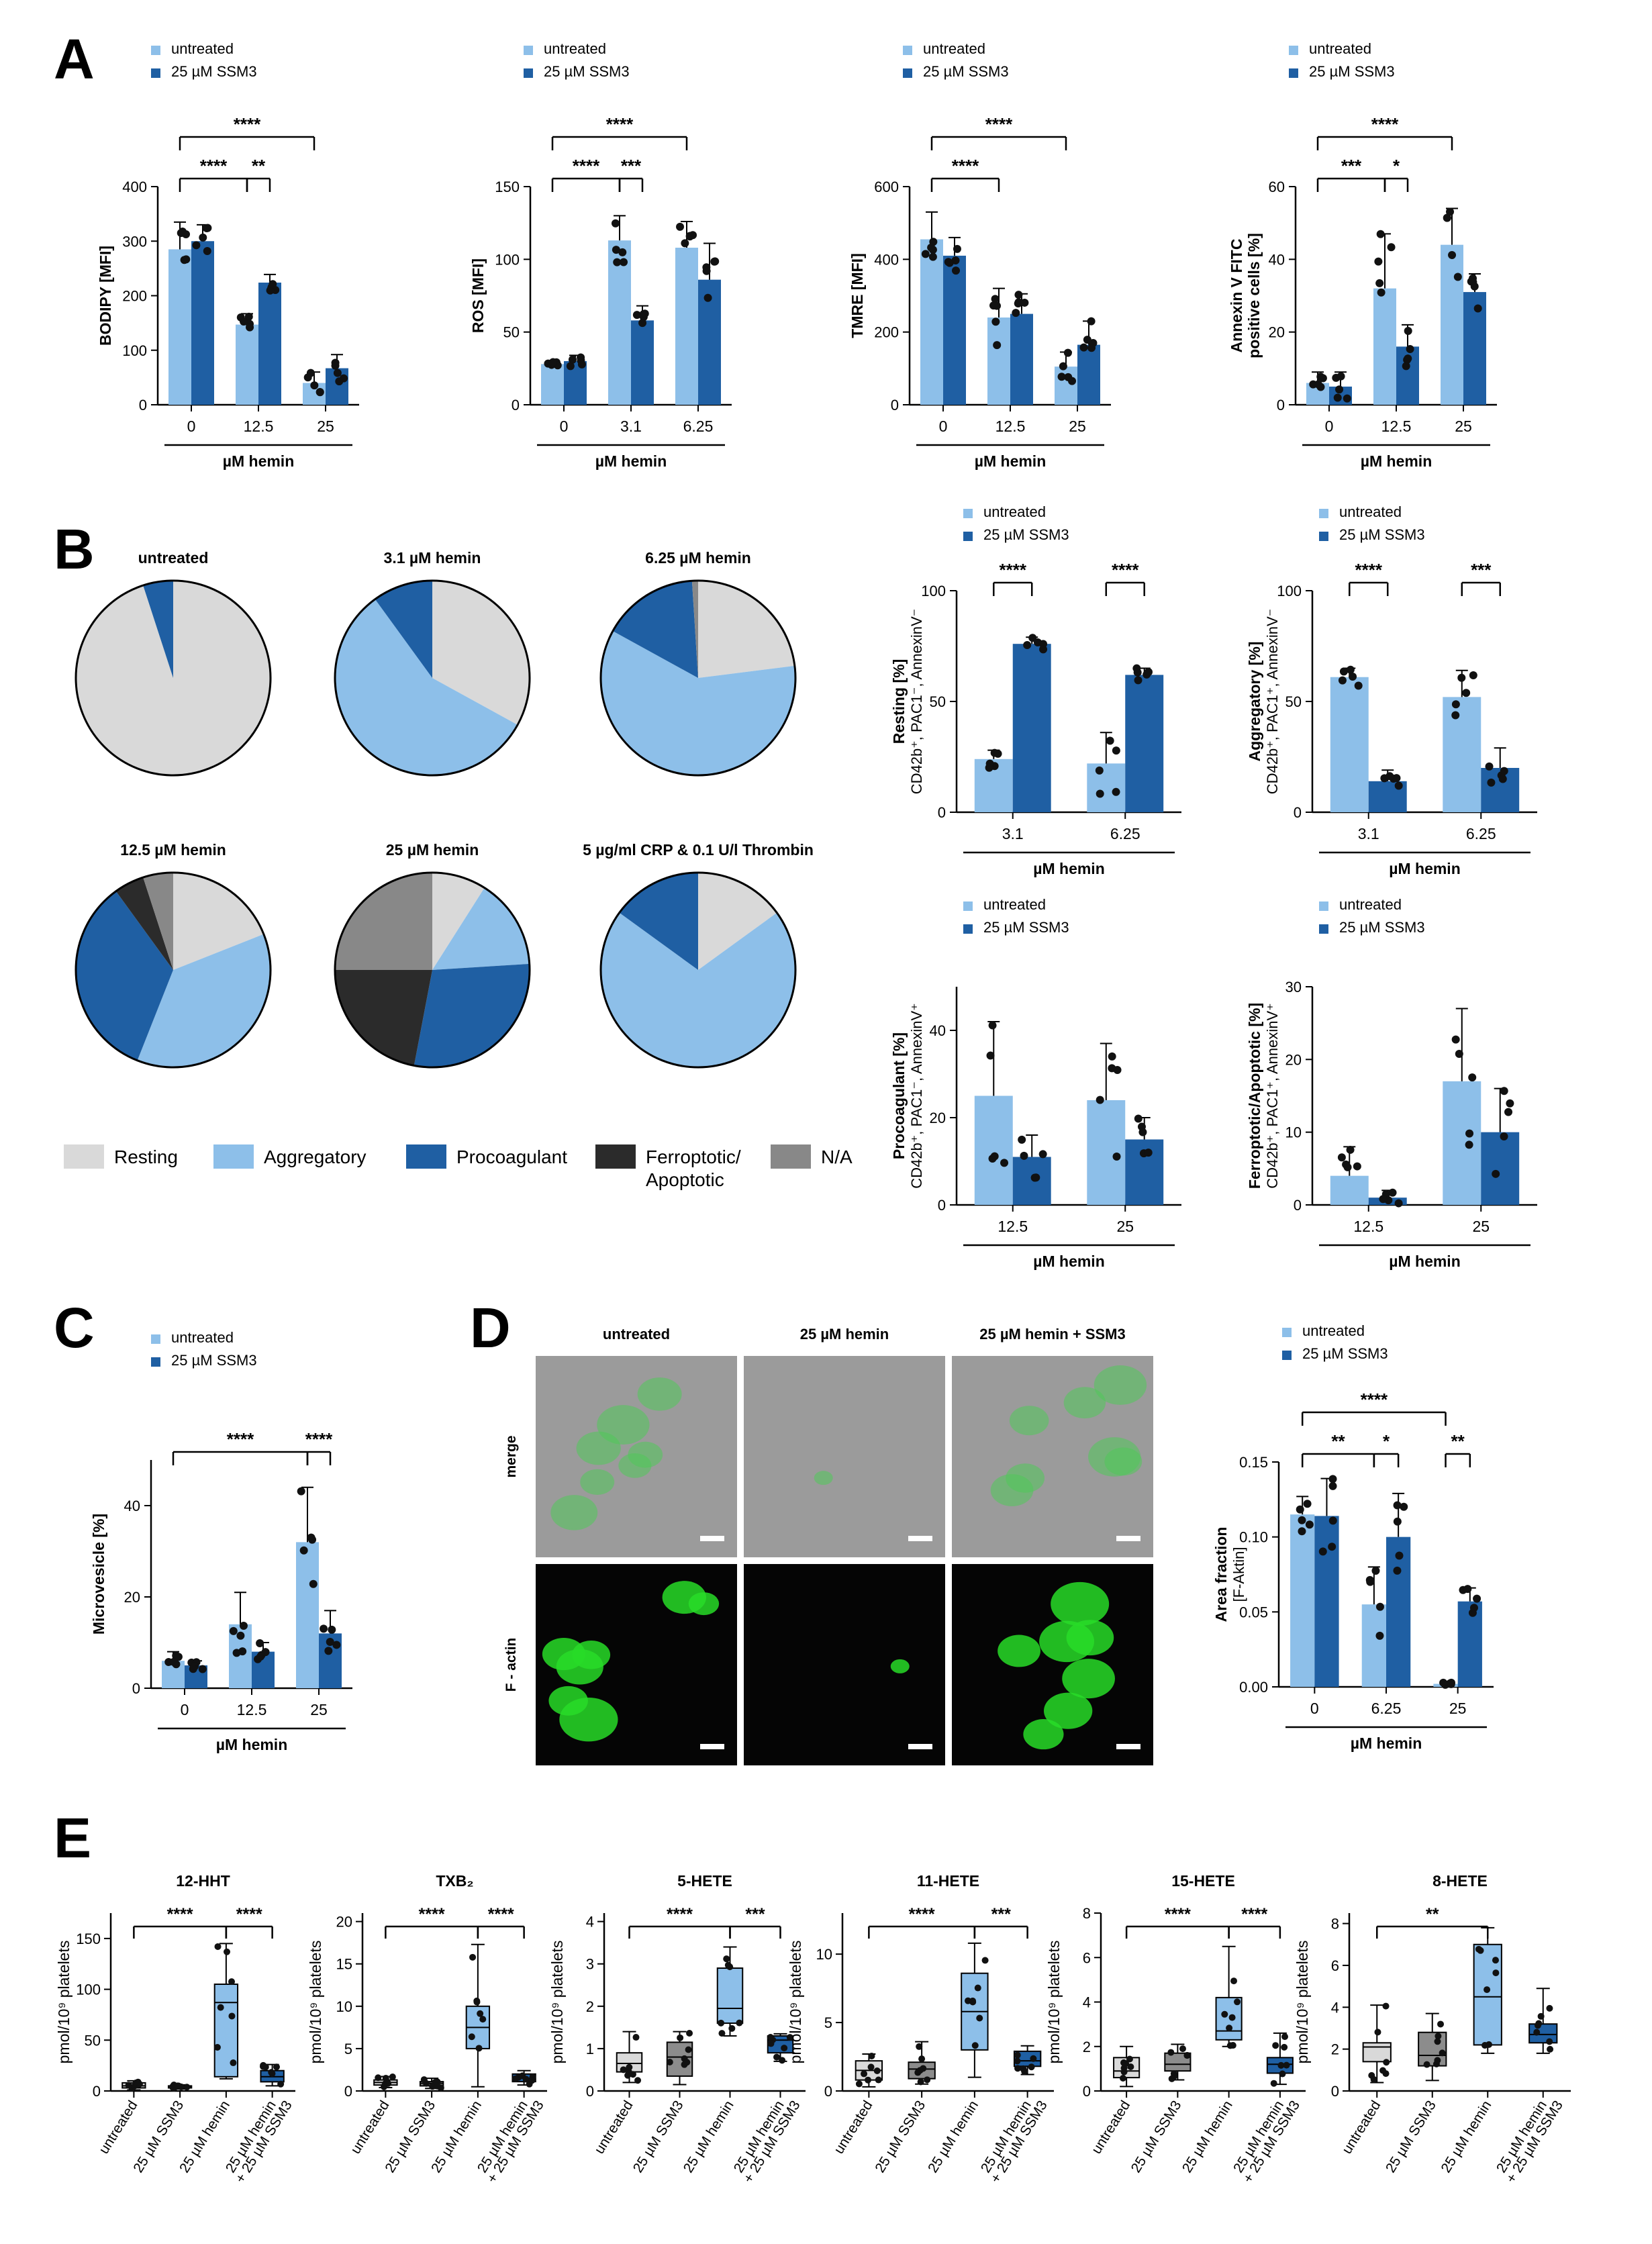 The width and height of the screenshot is (1652, 2244). What do you see at coordinates (146, 1157) in the screenshot?
I see `pie-legend-label-resting: Resting` at bounding box center [146, 1157].